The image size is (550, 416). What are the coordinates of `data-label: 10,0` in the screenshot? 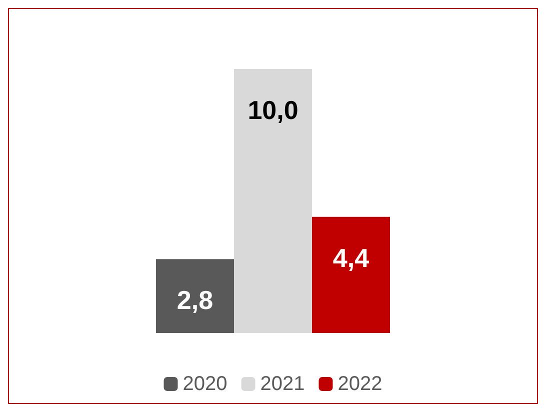 It's located at (273, 110).